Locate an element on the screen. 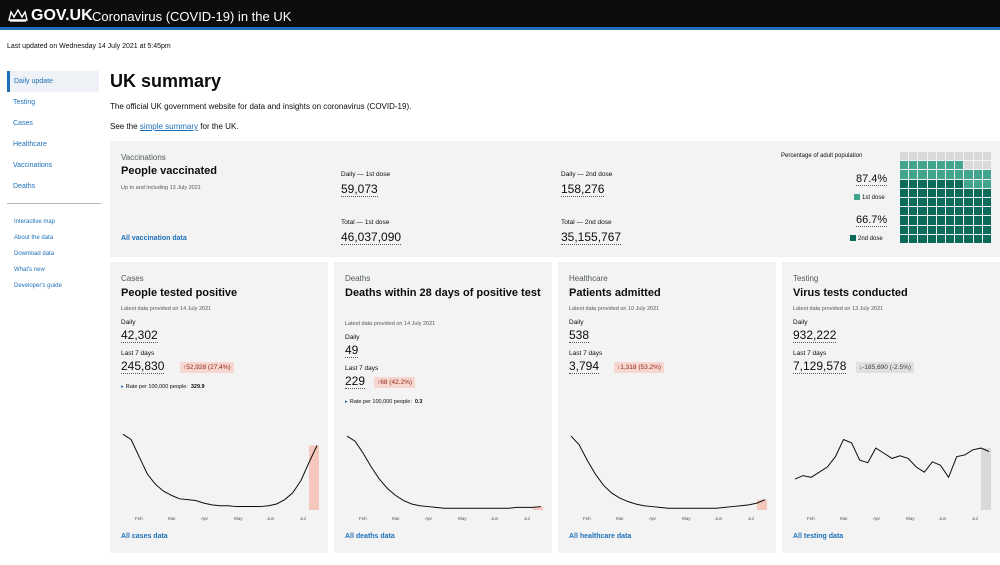  change-badge: ↑68 (42.2%) is located at coordinates (395, 382).